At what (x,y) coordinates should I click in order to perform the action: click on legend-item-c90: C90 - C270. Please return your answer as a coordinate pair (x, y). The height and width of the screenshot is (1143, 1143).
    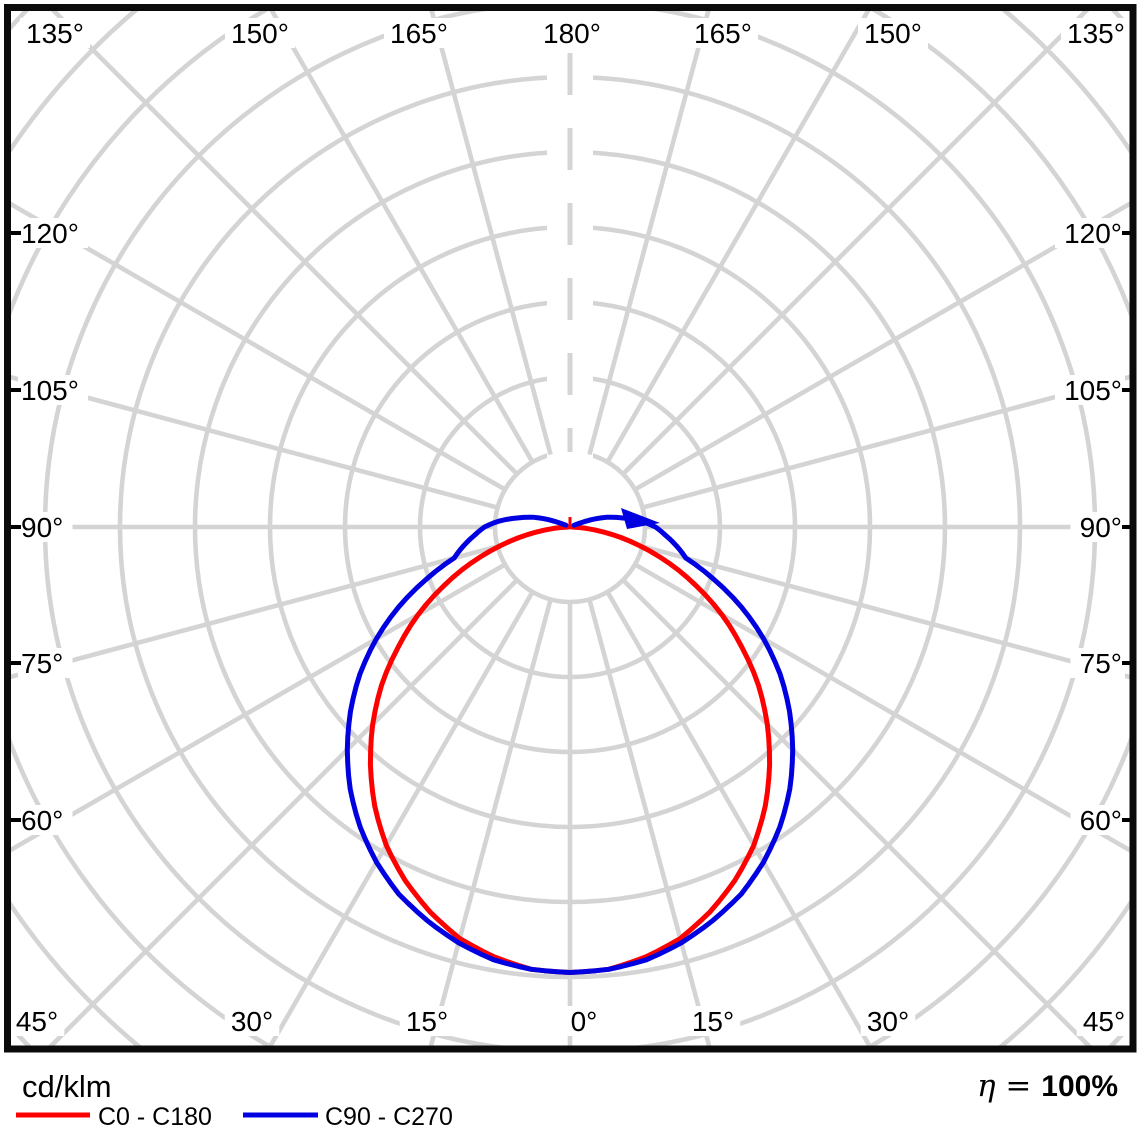
    Looking at the image, I should click on (348, 1117).